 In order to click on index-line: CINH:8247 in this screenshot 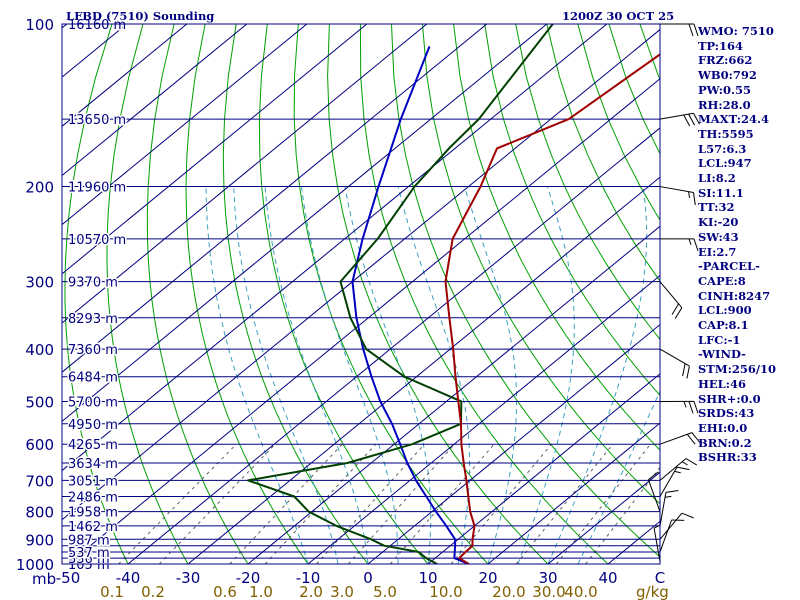, I will do `click(734, 295)`.